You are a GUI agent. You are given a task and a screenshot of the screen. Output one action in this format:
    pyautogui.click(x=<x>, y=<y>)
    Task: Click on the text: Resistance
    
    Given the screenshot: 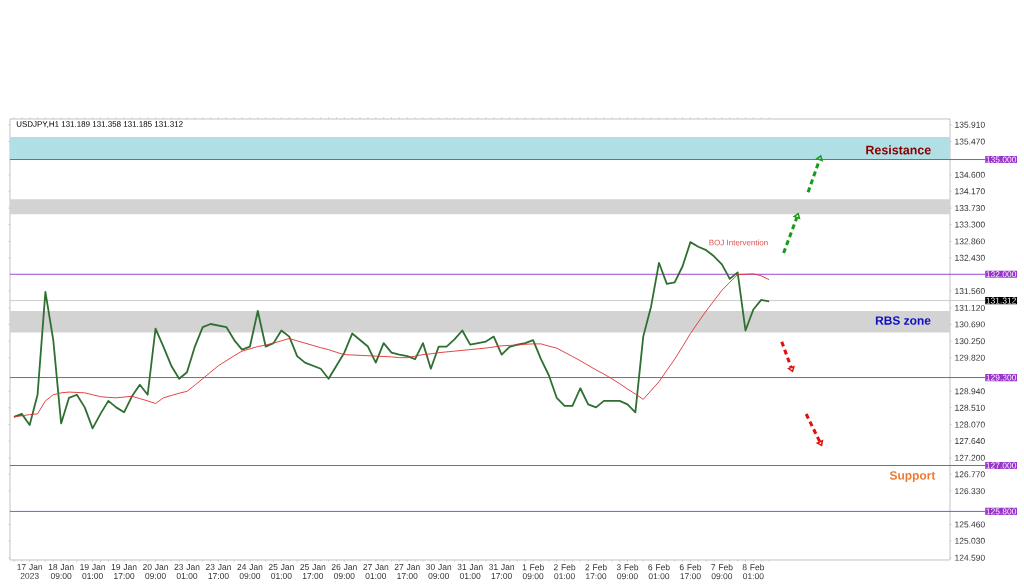 What is the action you would take?
    pyautogui.click(x=898, y=150)
    